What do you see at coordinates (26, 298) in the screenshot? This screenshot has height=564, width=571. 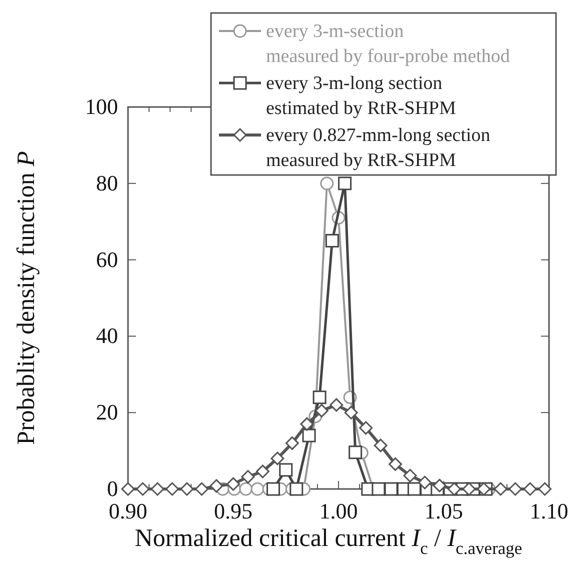 I see `y-axis-title: Probablity density function P` at bounding box center [26, 298].